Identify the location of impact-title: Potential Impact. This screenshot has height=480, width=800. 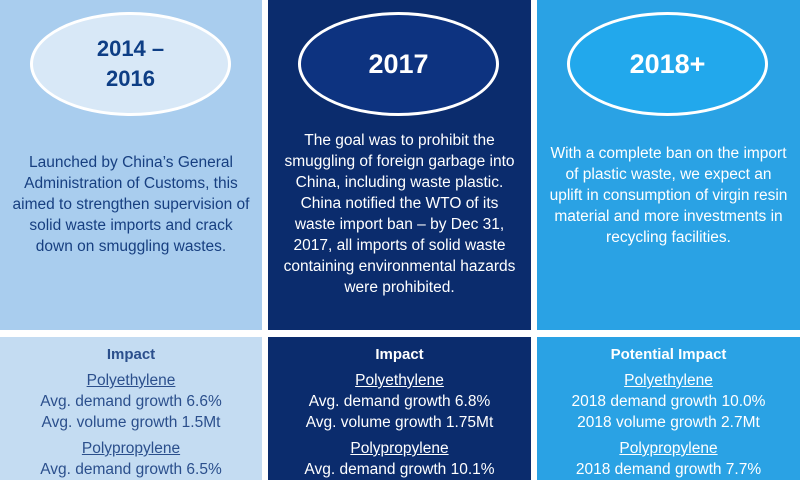
(668, 354).